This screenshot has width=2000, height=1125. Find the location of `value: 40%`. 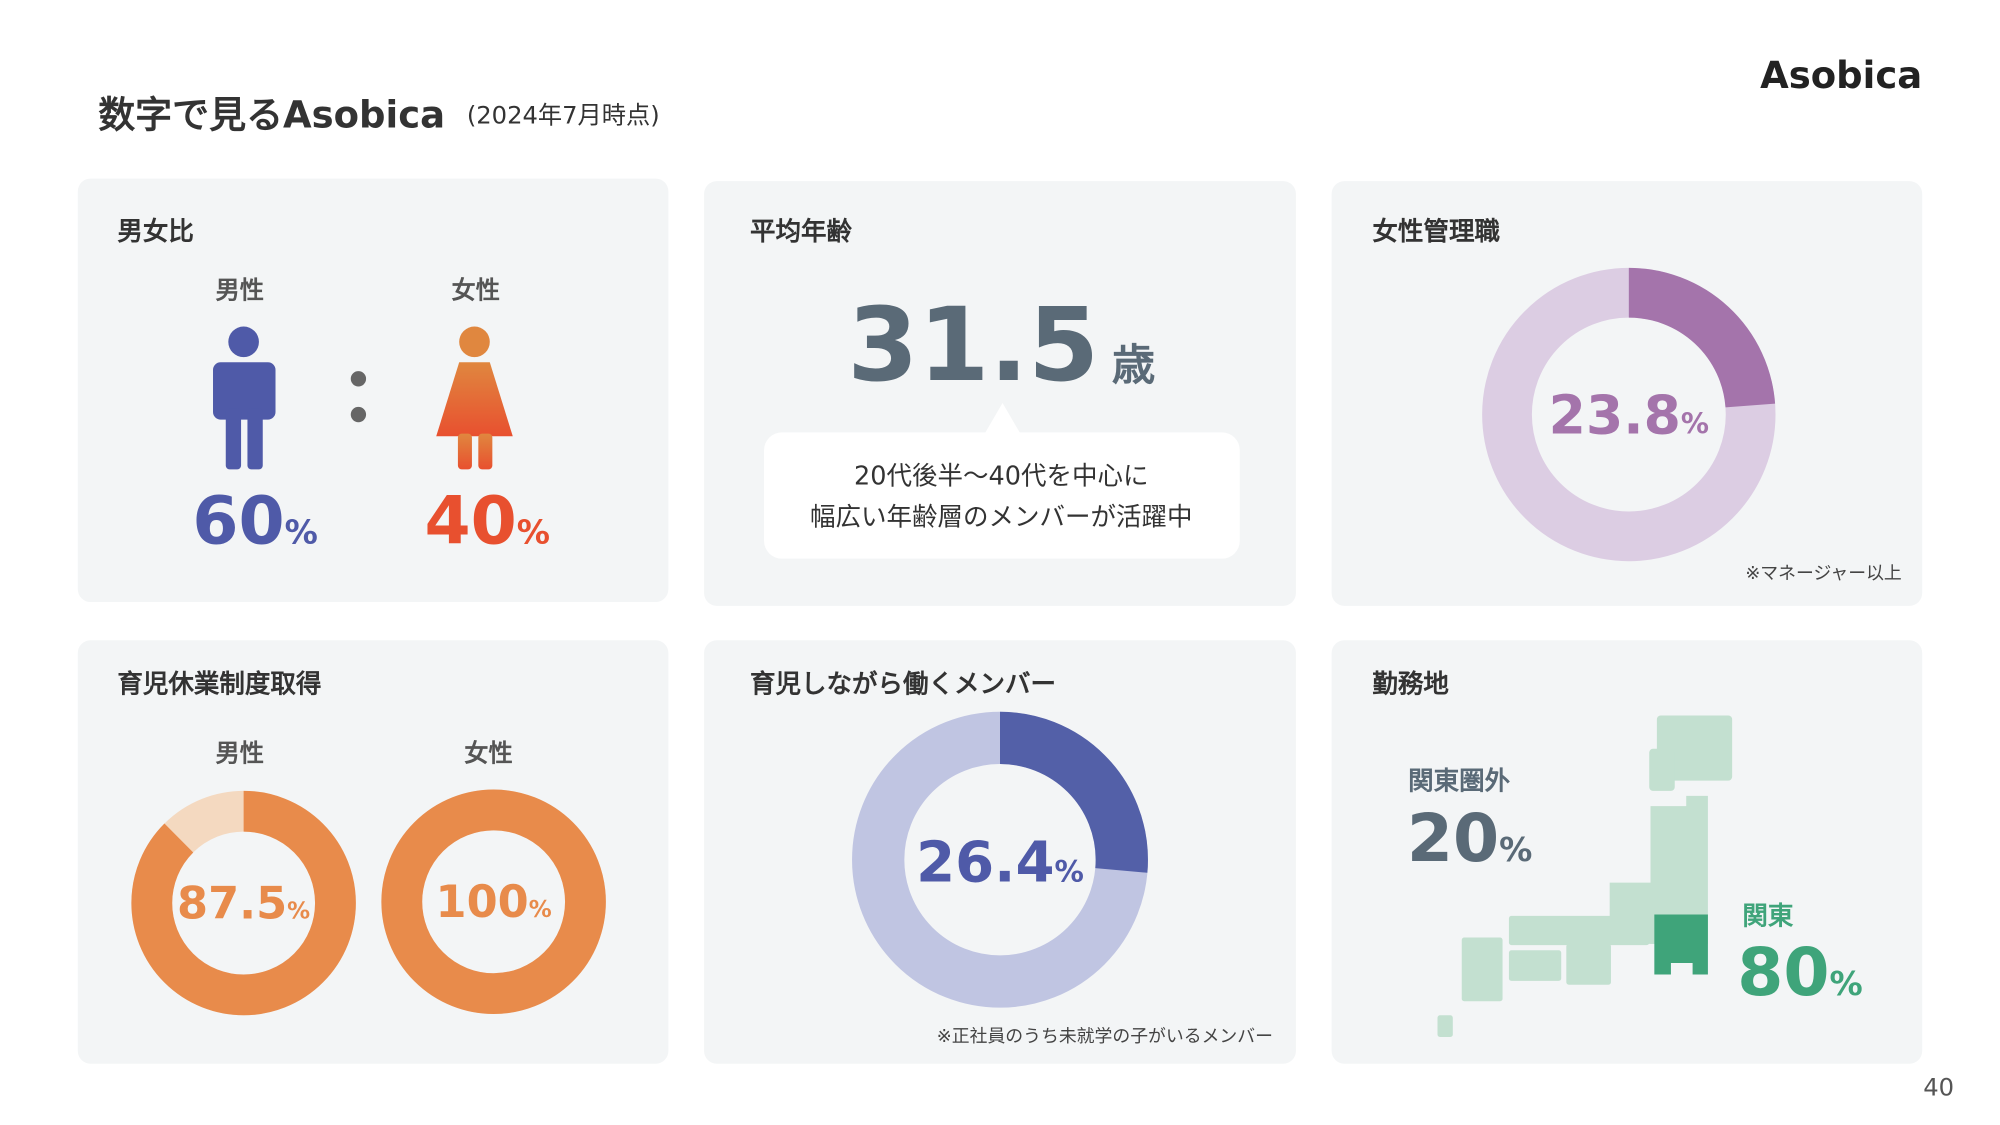

value: 40% is located at coordinates (487, 520).